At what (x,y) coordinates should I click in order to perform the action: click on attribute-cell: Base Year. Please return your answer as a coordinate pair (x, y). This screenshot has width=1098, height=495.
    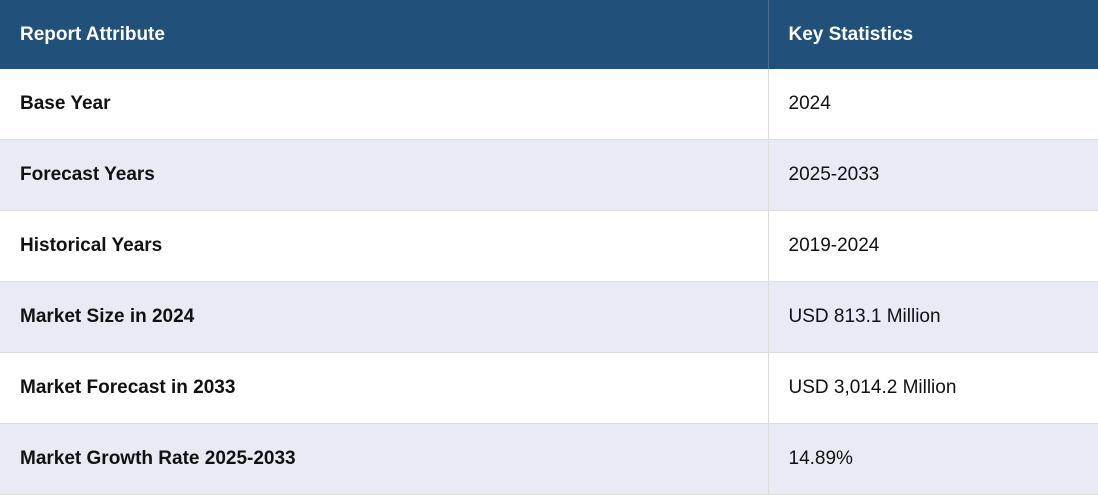
    Looking at the image, I should click on (384, 104).